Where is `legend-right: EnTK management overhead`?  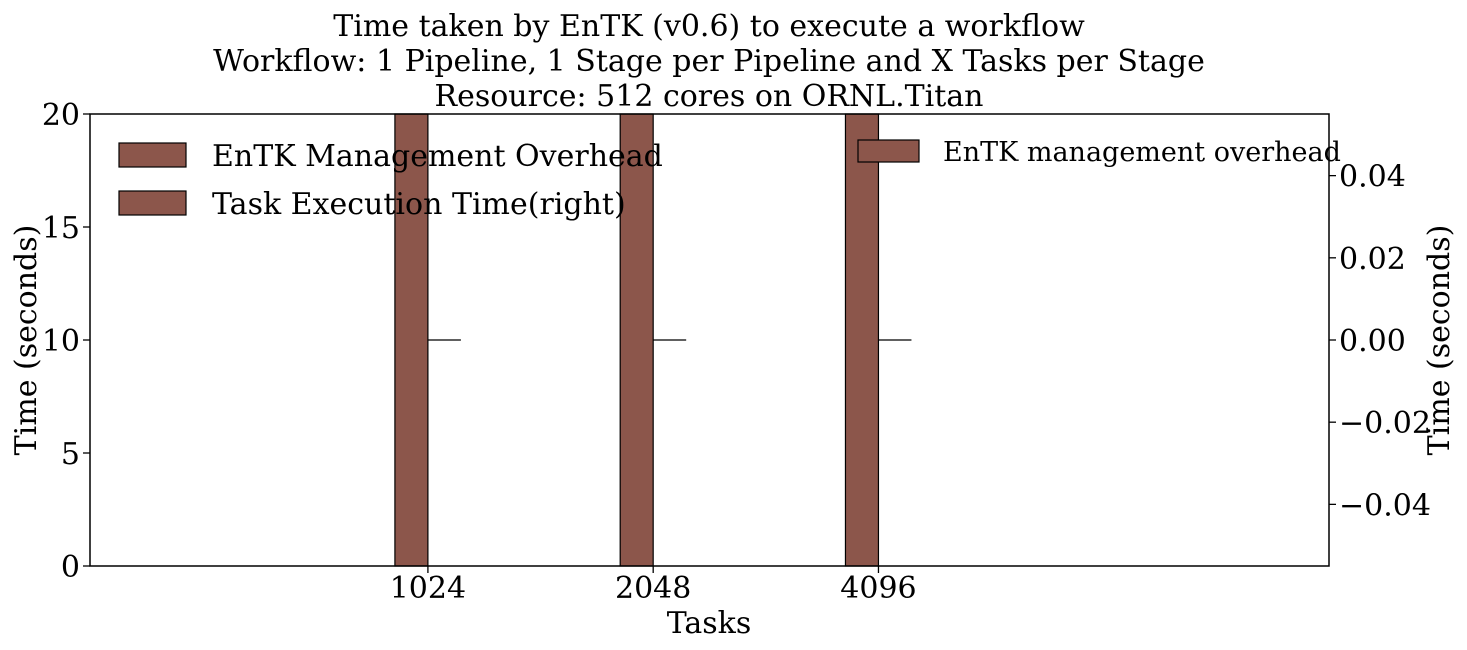 legend-right: EnTK management overhead is located at coordinates (1099, 152).